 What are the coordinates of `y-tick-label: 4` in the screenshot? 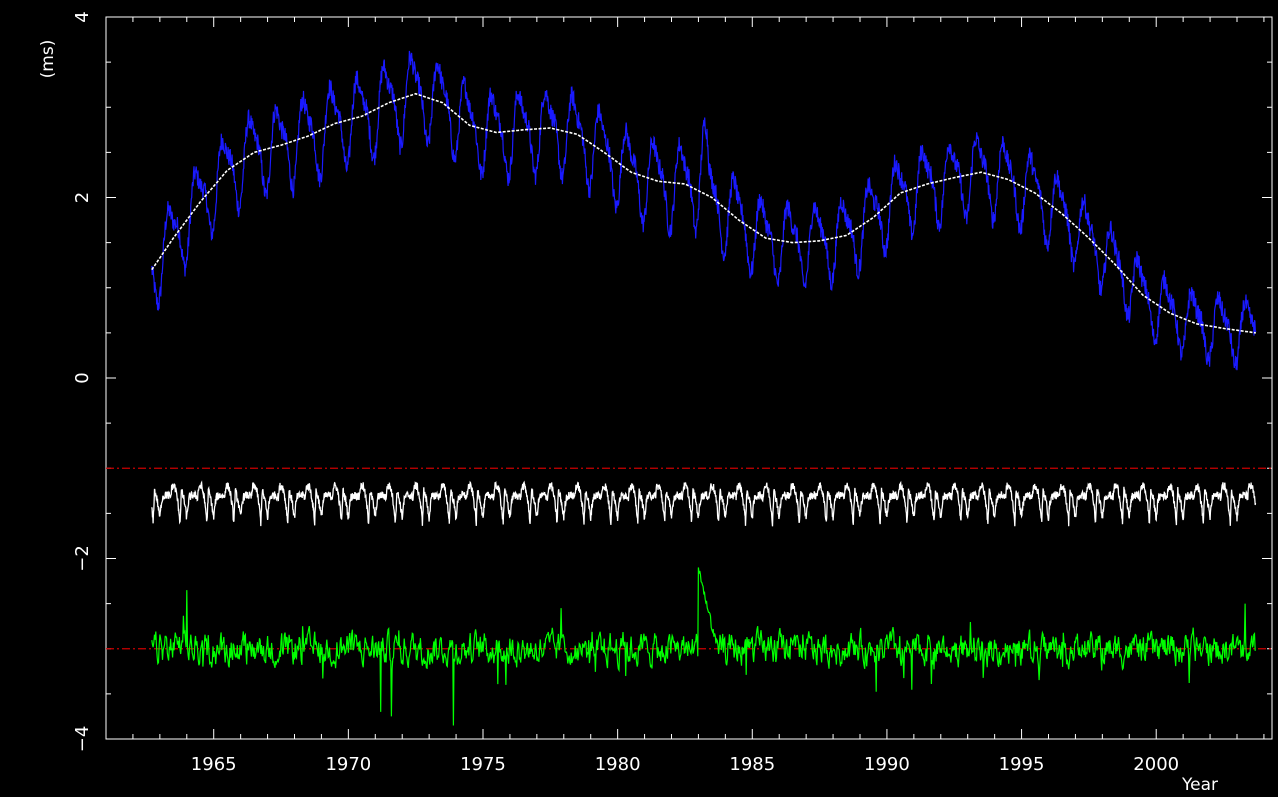 It's located at (82, 16).